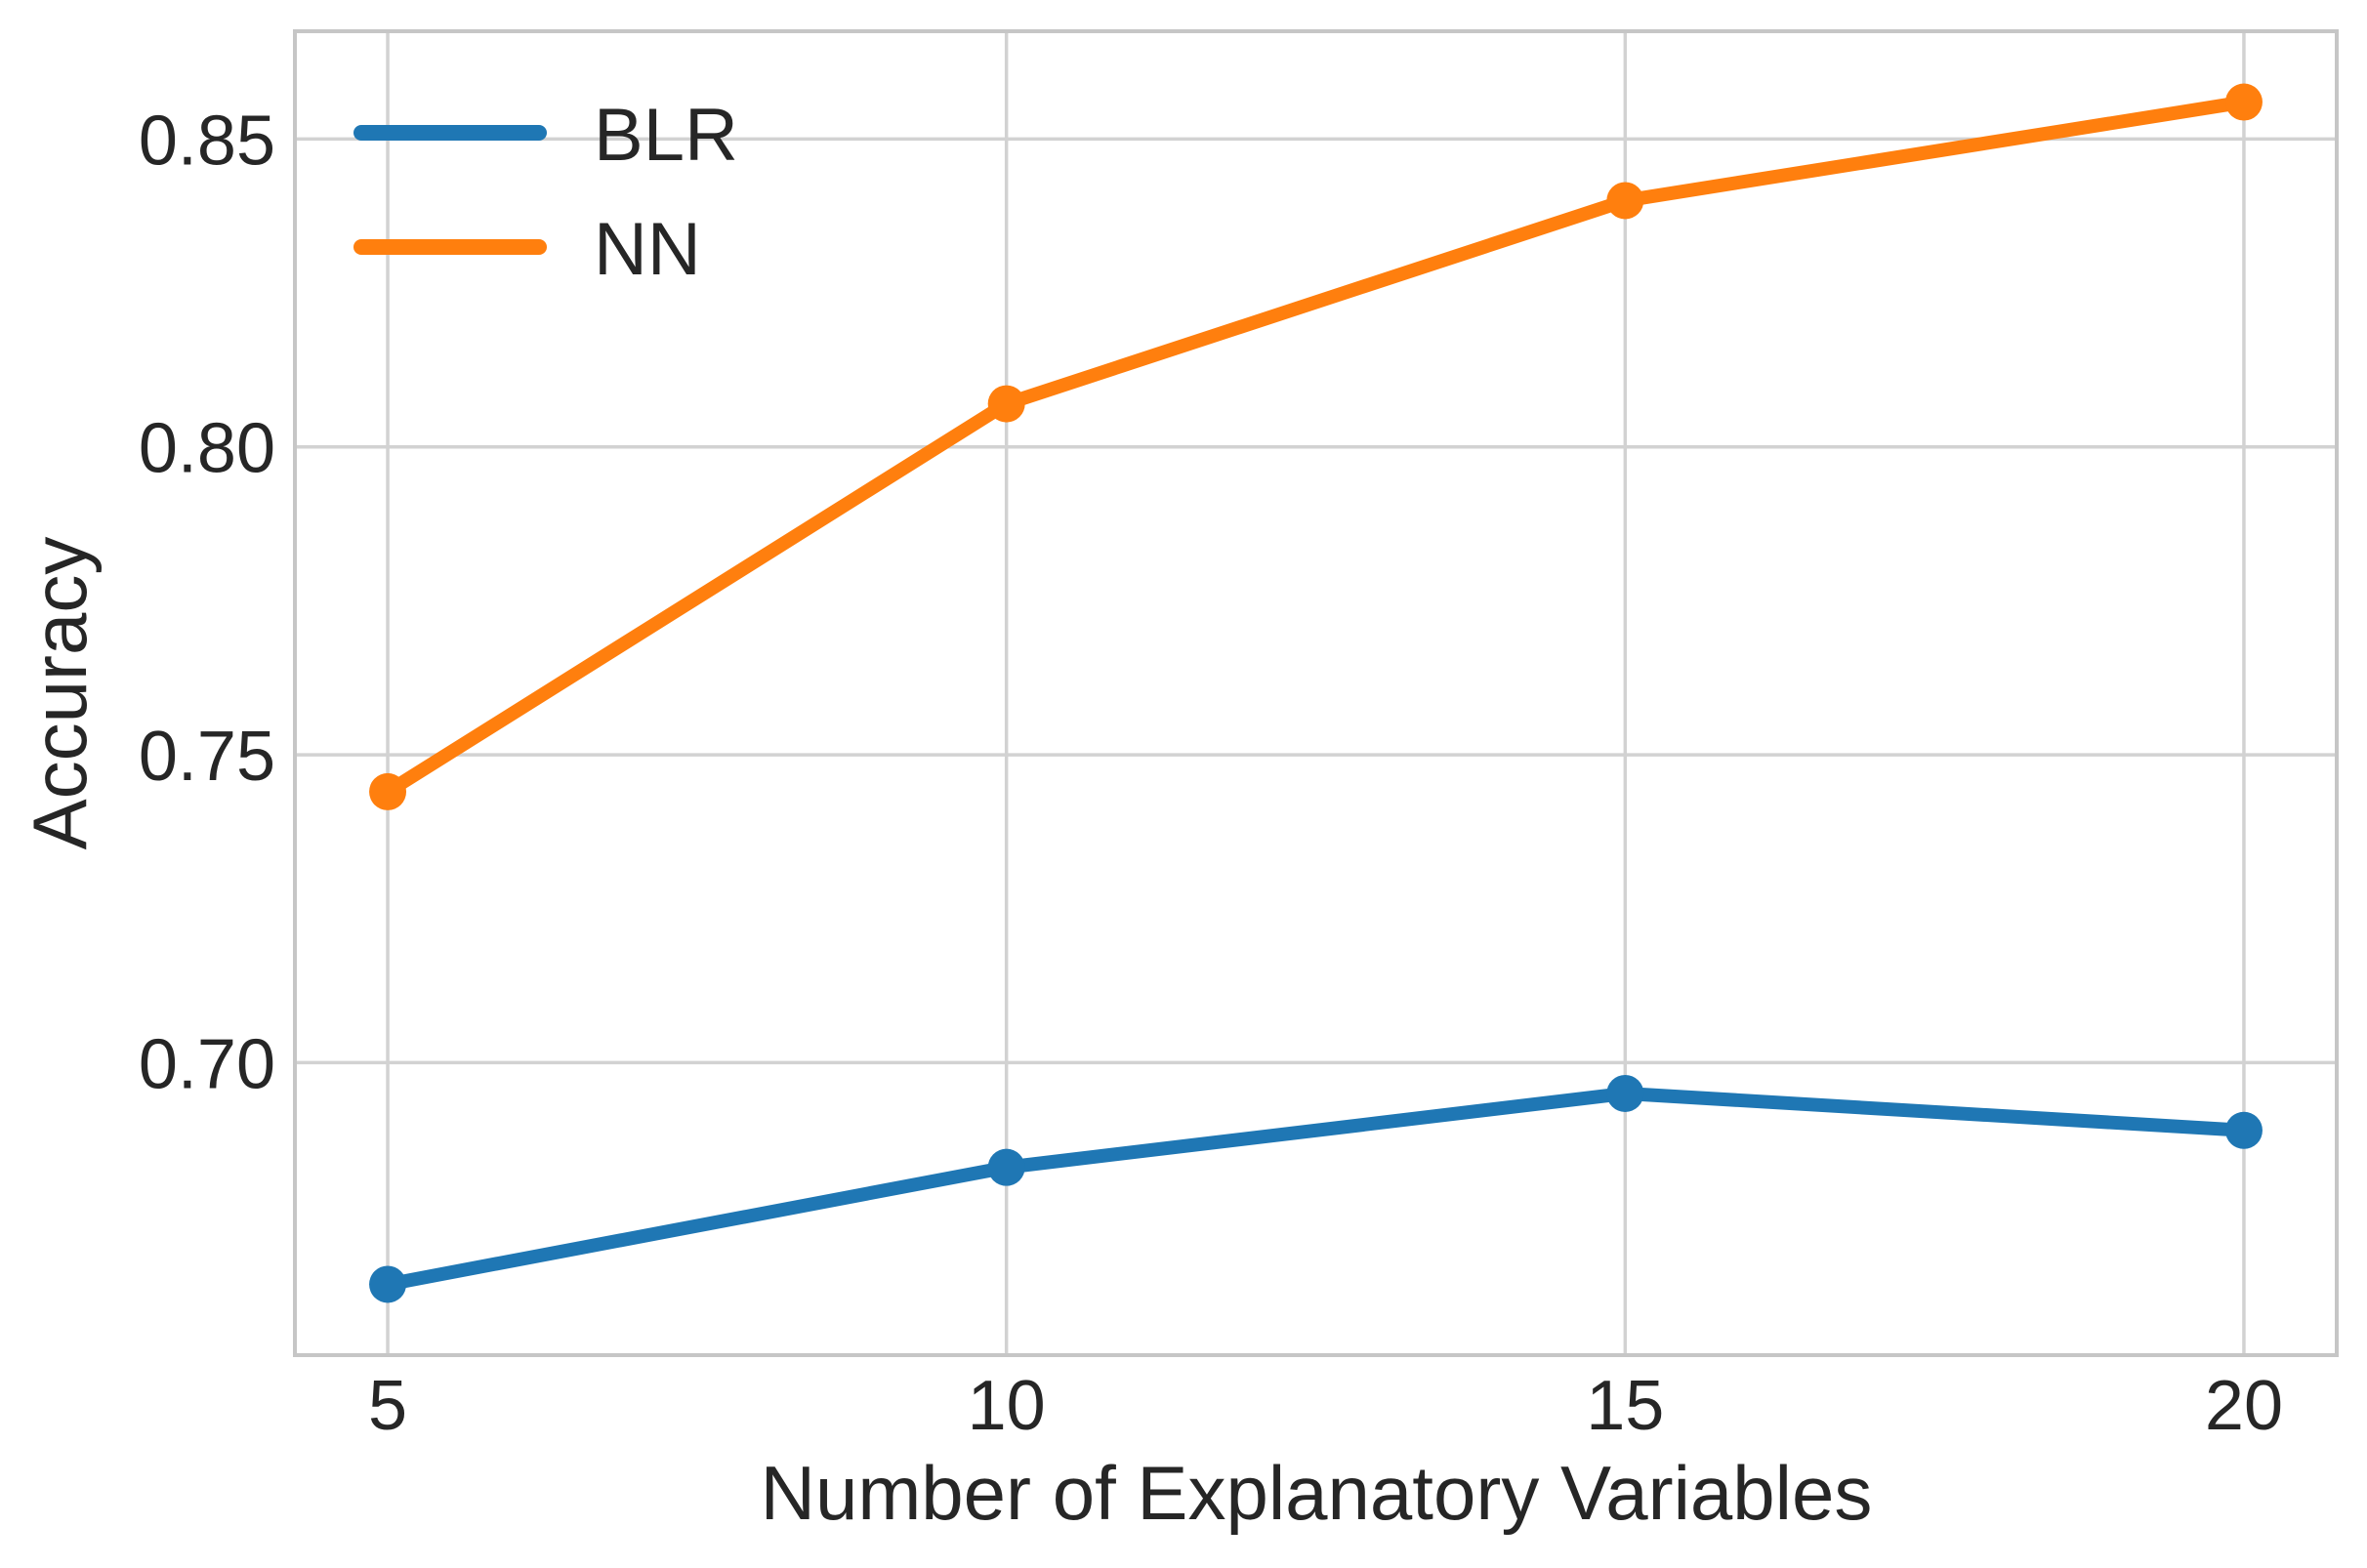  Describe the element at coordinates (647, 249) in the screenshot. I see `legend-label-nn: NN` at that location.